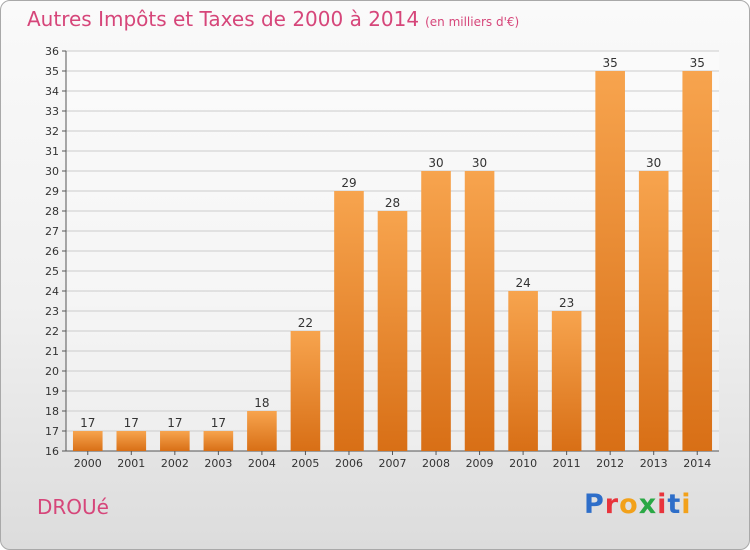 The image size is (750, 550). What do you see at coordinates (654, 463) in the screenshot?
I see `x-tick-label: 2013` at bounding box center [654, 463].